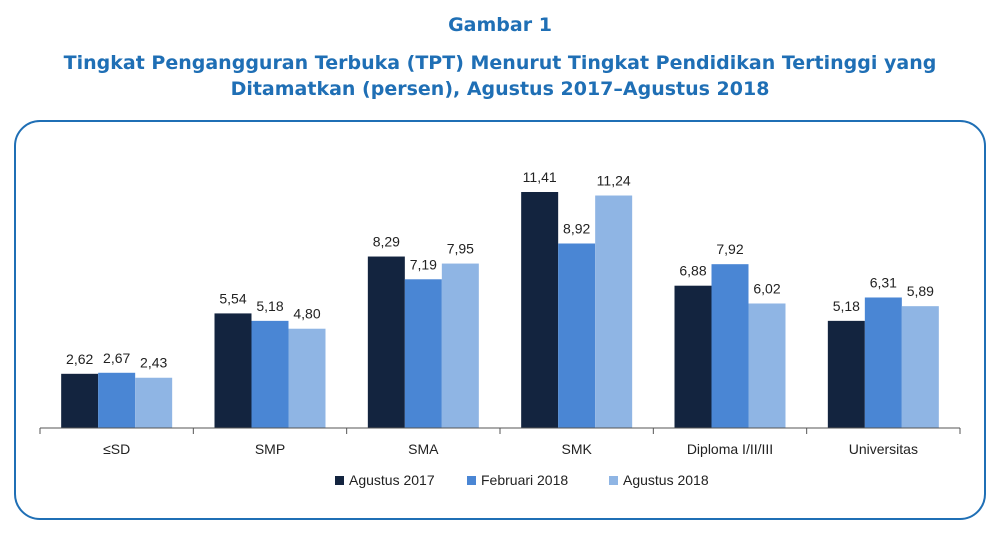 Image resolution: width=1000 pixels, height=540 pixels. I want to click on data-label: 7,92, so click(729, 249).